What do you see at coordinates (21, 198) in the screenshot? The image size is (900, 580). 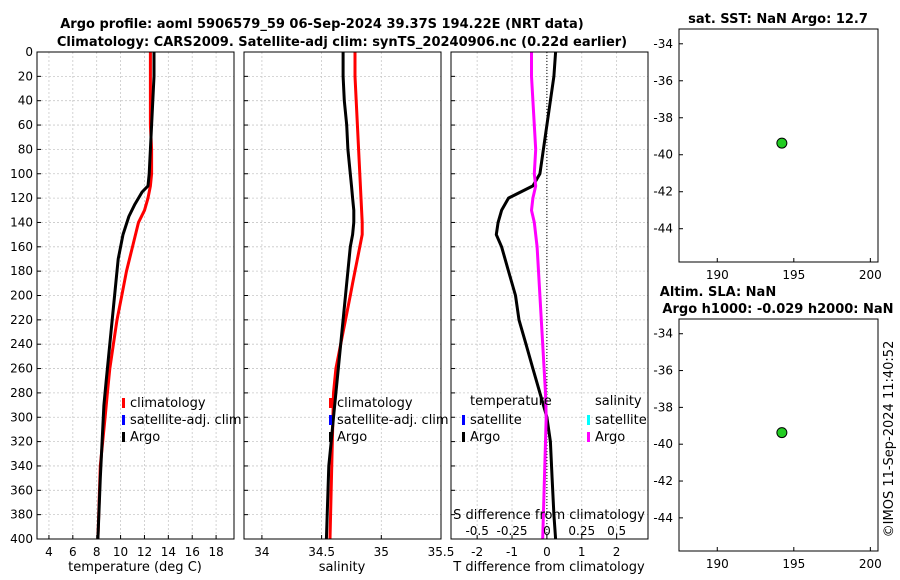 I see `depth-tick-label: 120` at bounding box center [21, 198].